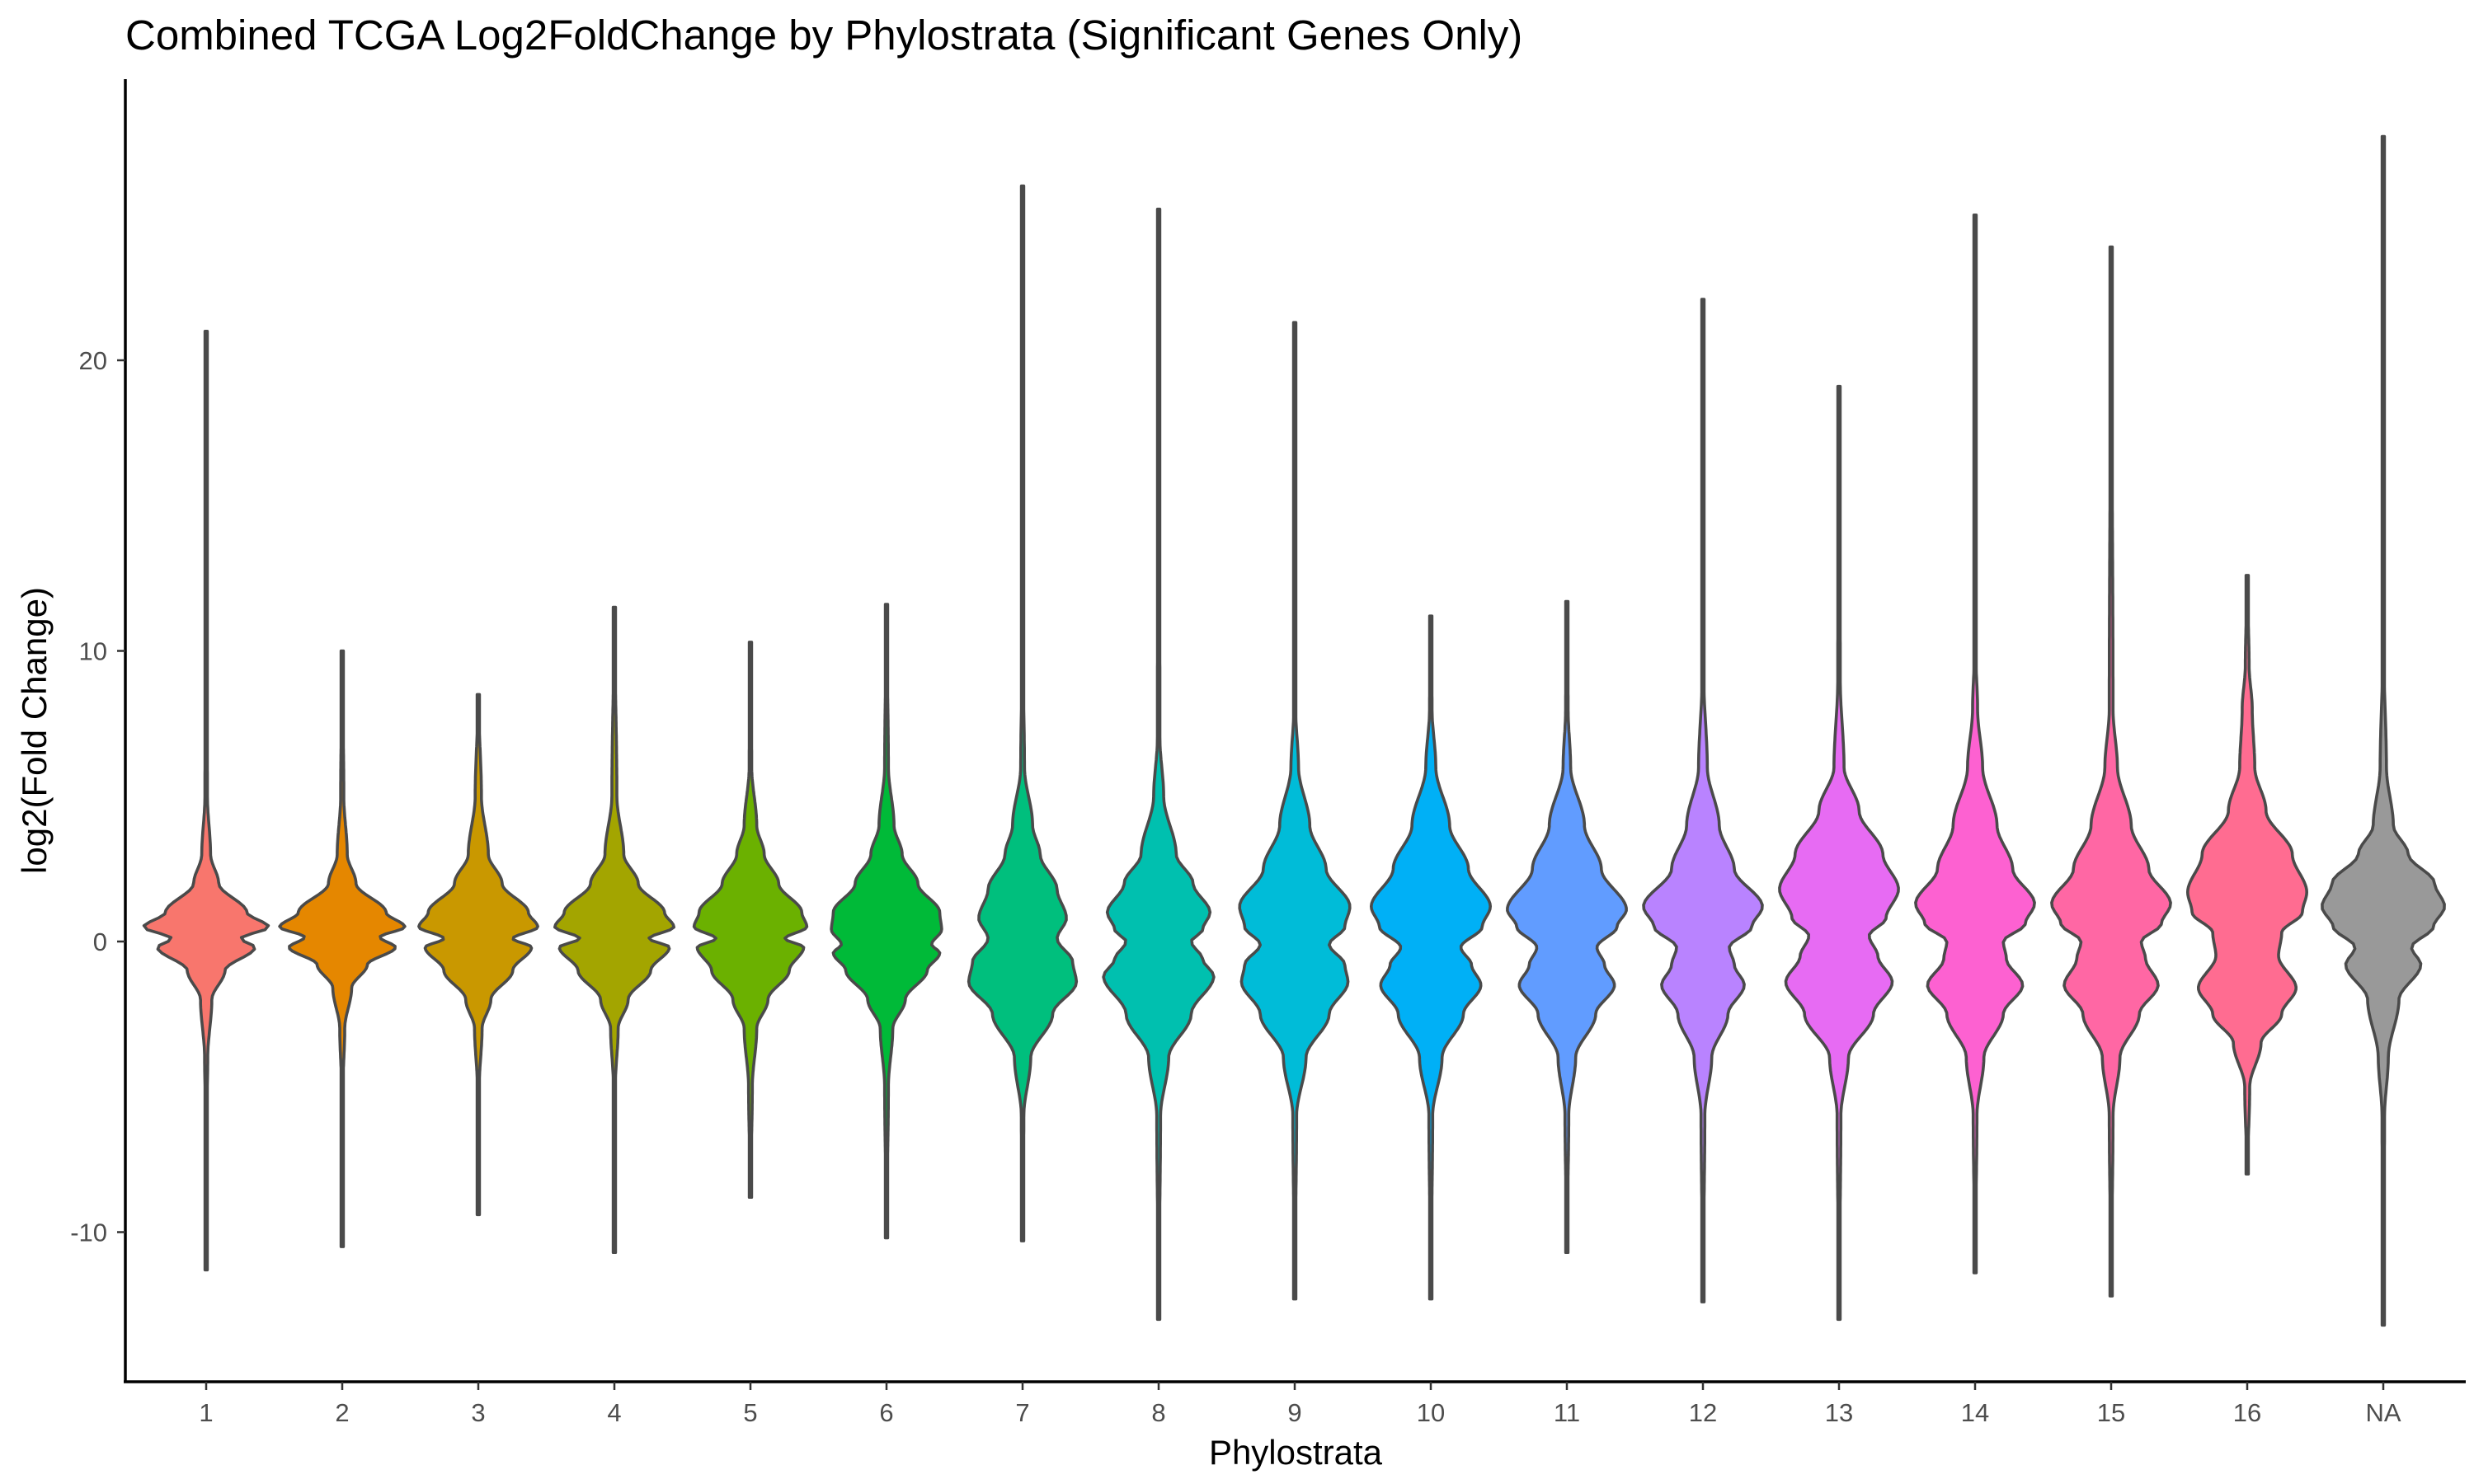  What do you see at coordinates (2383, 730) in the screenshot?
I see `violin-NA` at bounding box center [2383, 730].